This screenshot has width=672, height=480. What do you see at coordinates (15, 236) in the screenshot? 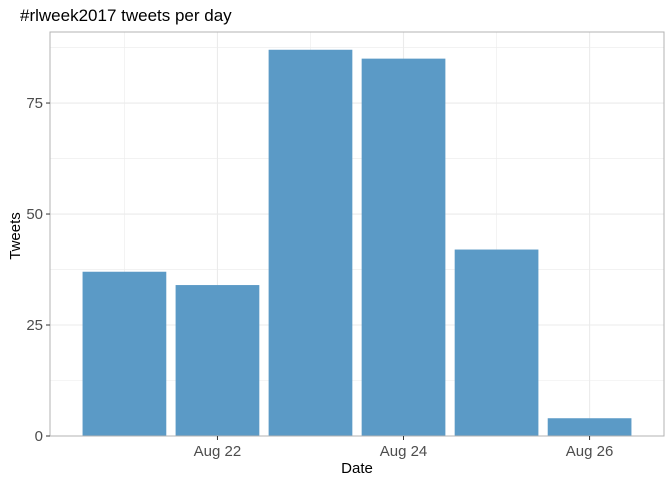
I see `y-axis-title: Tweets` at bounding box center [15, 236].